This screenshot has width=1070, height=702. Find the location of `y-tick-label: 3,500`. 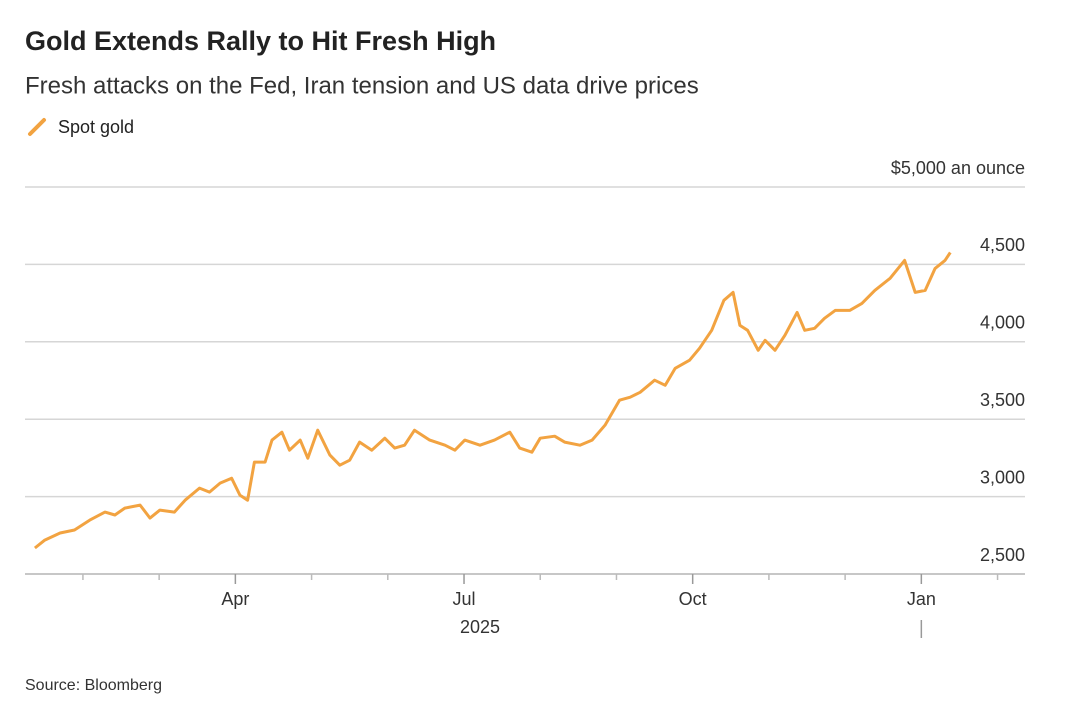

y-tick-label: 3,500 is located at coordinates (1002, 400).